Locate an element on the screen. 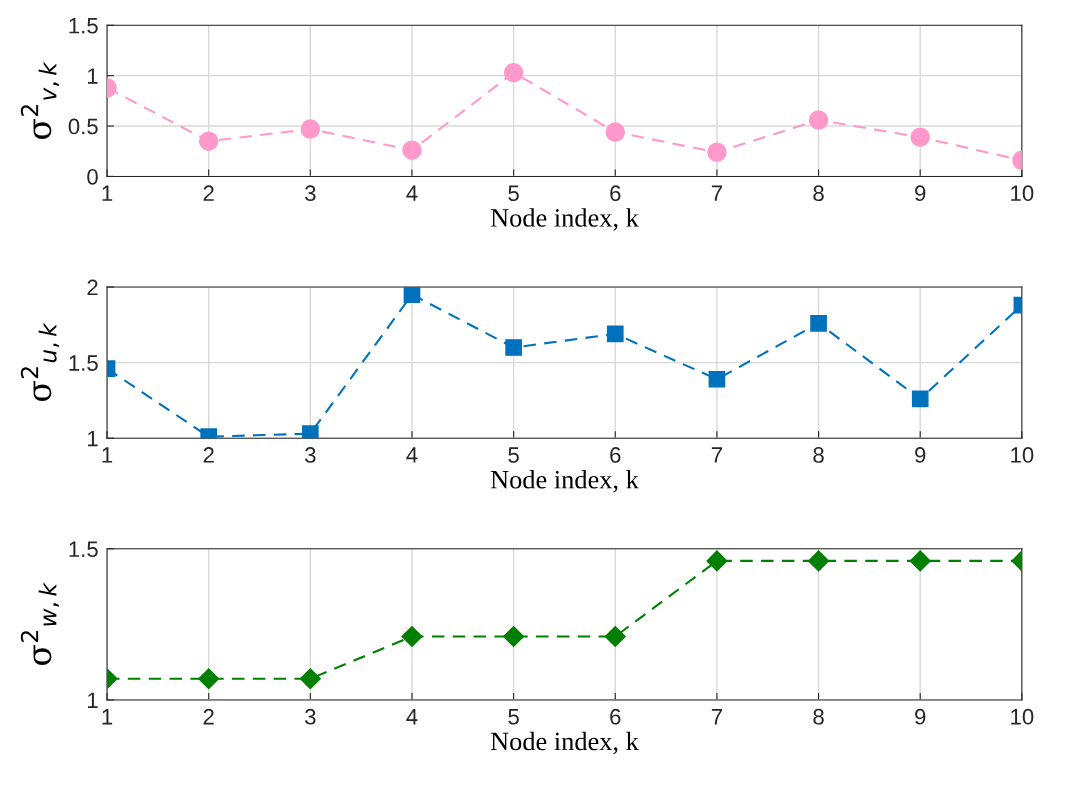 The height and width of the screenshot is (790, 1065). y-tick-label: 2 is located at coordinates (92, 287).